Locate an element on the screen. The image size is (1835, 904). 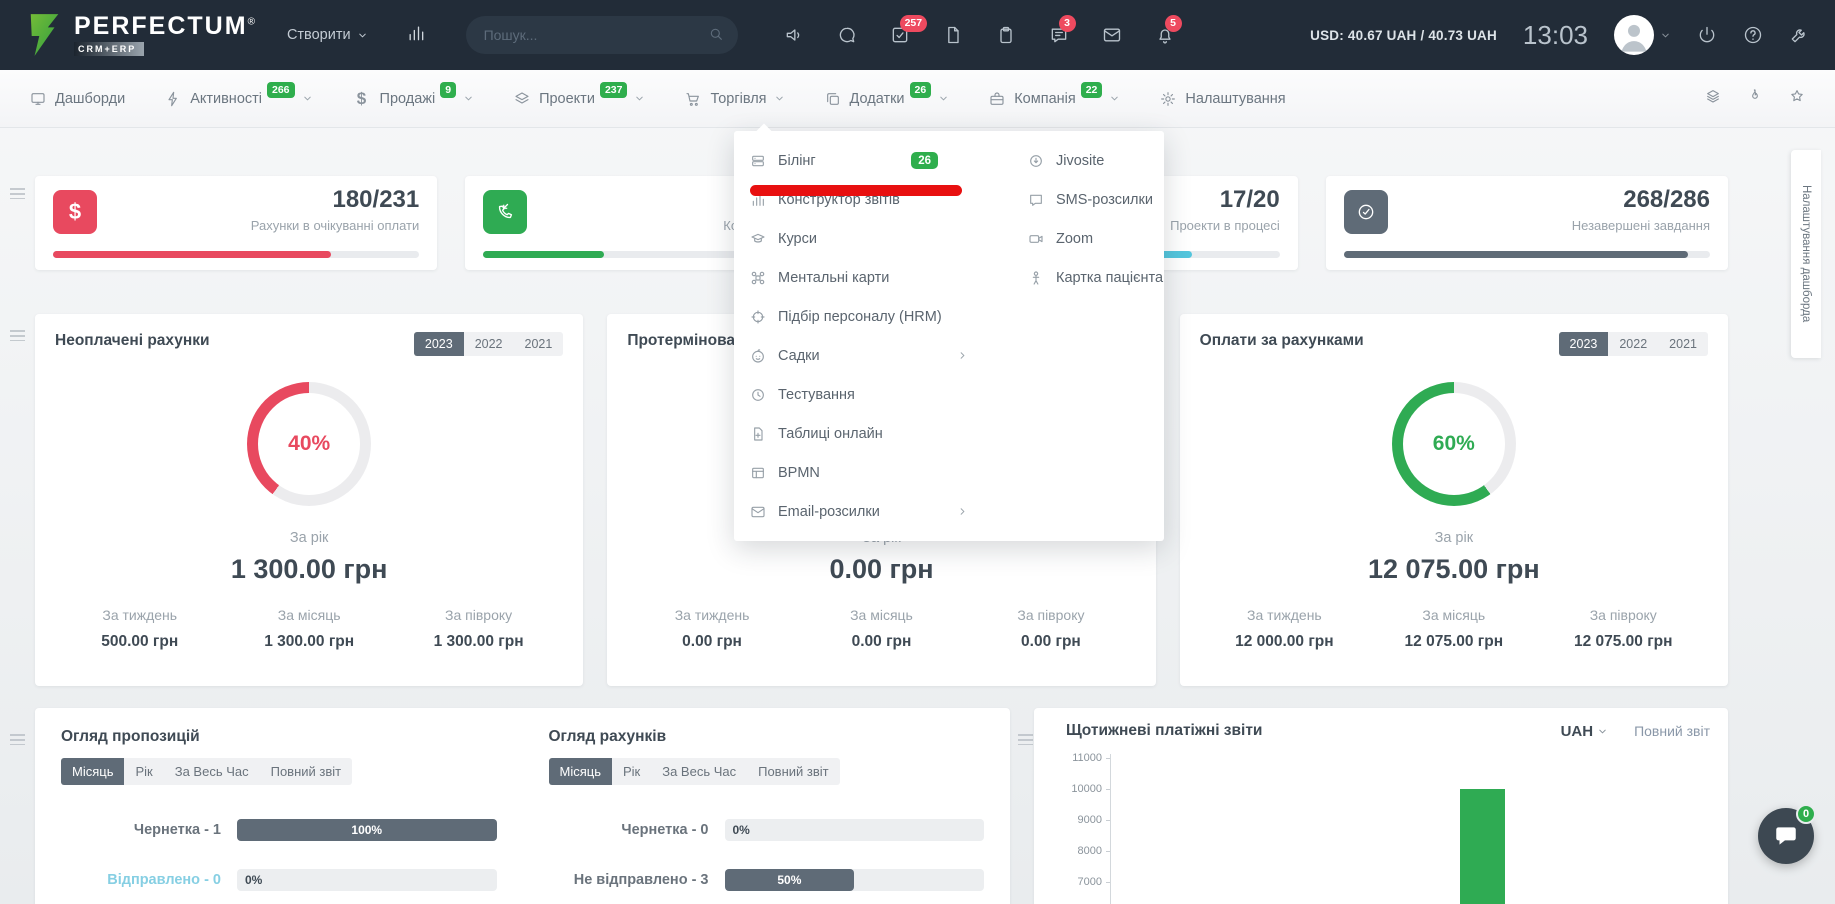
nav-item-projects: Проекти 237 is located at coordinates (579, 94).